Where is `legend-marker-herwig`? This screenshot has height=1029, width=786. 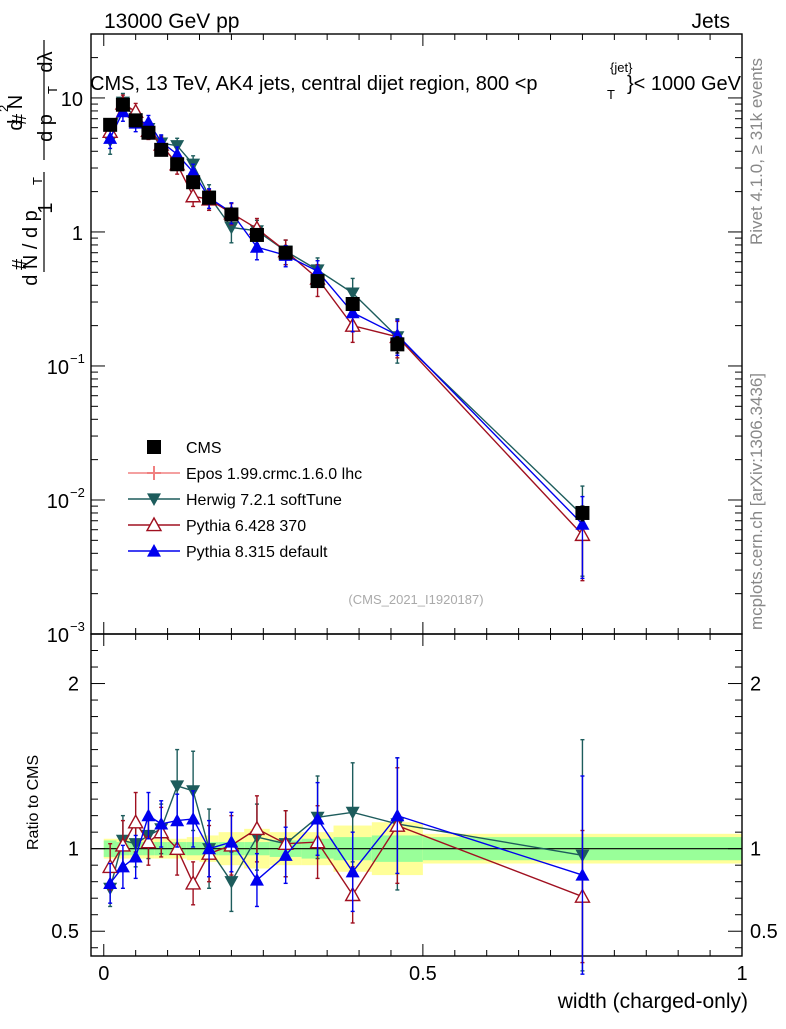 legend-marker-herwig is located at coordinates (154, 499).